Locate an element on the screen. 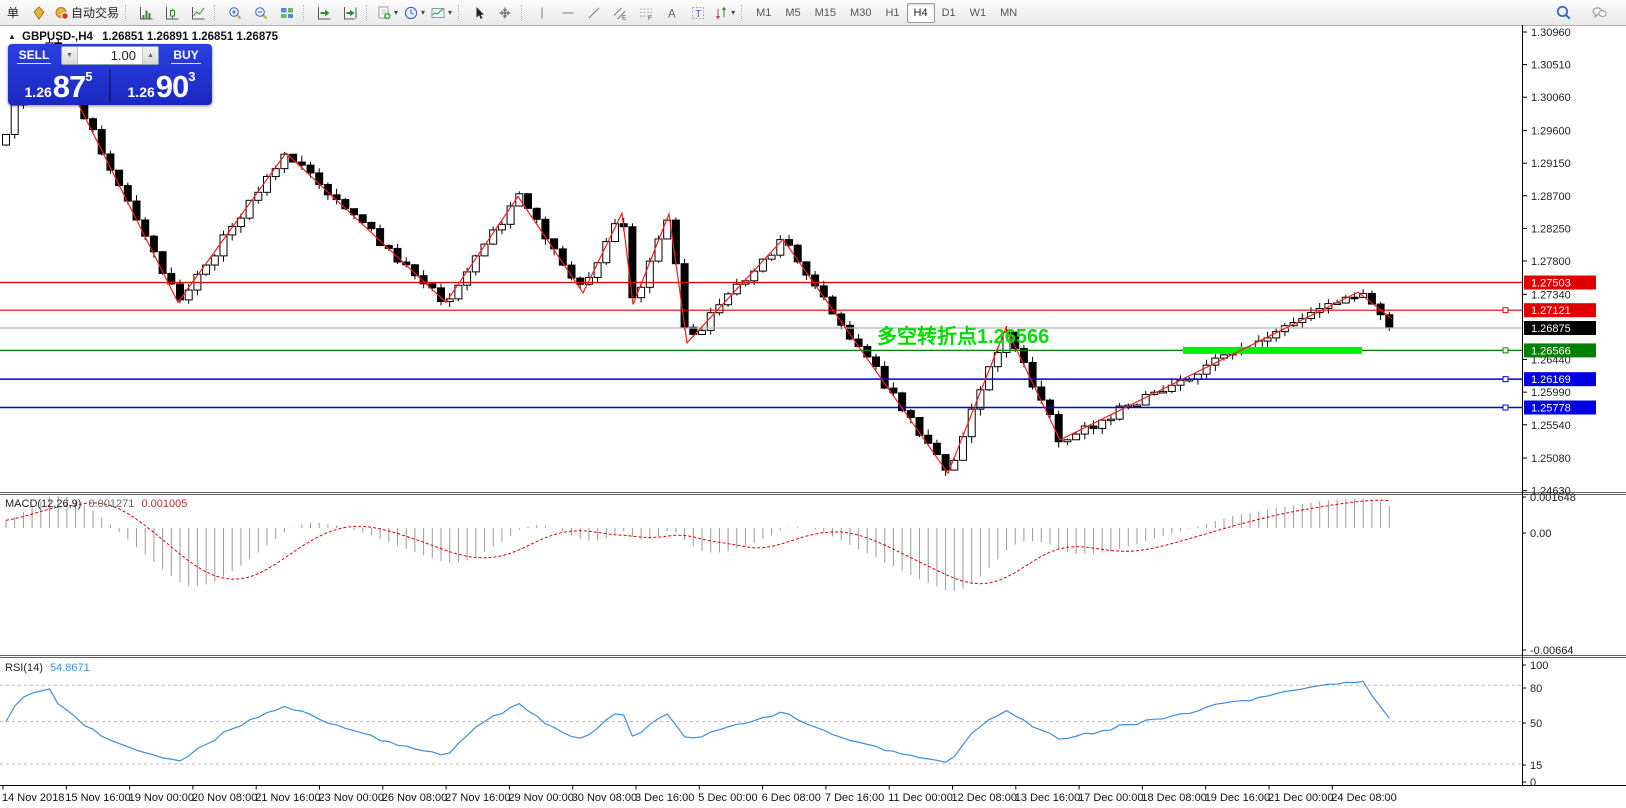 The image size is (1626, 808). svg-text: A is located at coordinates (672, 14).